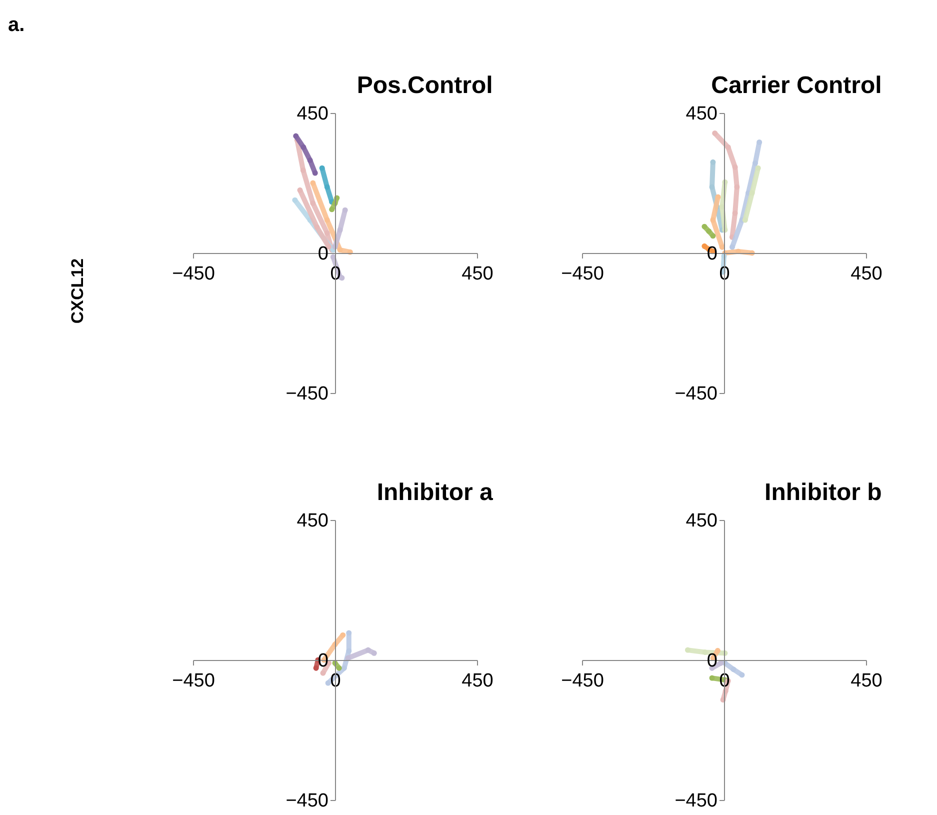 This screenshot has width=937, height=815. Describe the element at coordinates (823, 492) in the screenshot. I see `chart-title: Inhibitor b` at that location.